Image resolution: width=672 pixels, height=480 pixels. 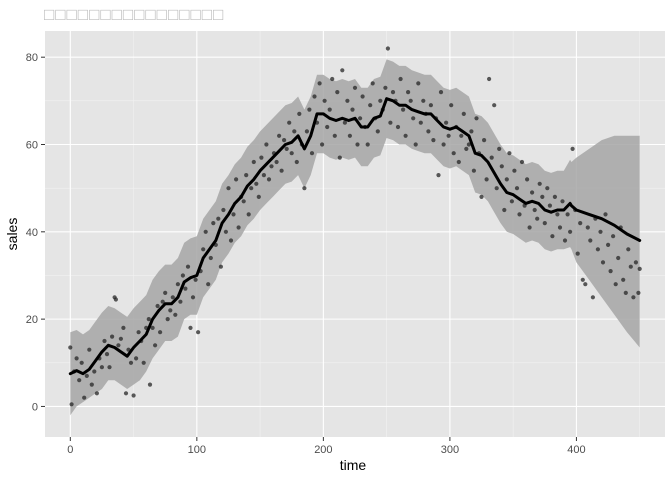 What do you see at coordinates (12, 234) in the screenshot?
I see `y-axis-label: sales` at bounding box center [12, 234].